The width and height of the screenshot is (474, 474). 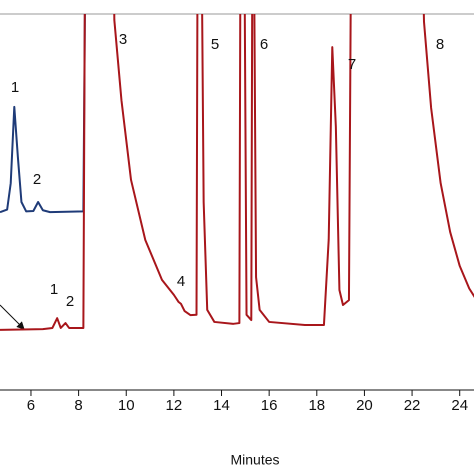 I want to click on x-tick-label: 22, so click(x=412, y=405).